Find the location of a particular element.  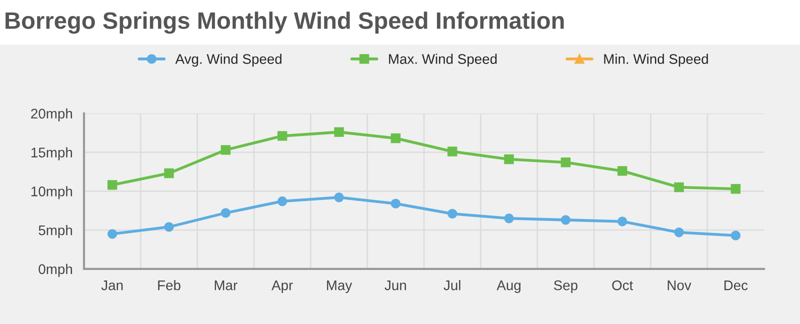

y-tick-label: 10mph is located at coordinates (51, 193).